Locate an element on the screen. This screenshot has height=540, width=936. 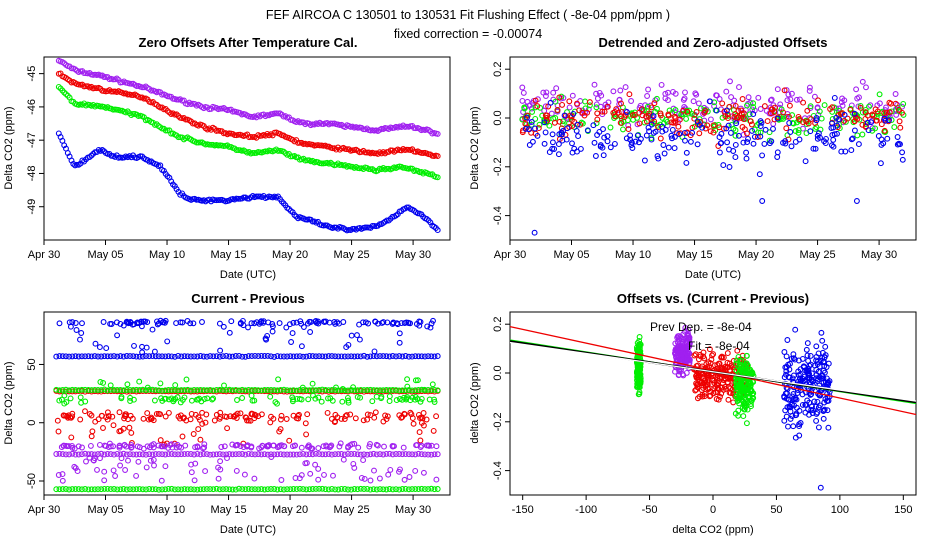
x-tick-label: May 15 is located at coordinates (229, 255).